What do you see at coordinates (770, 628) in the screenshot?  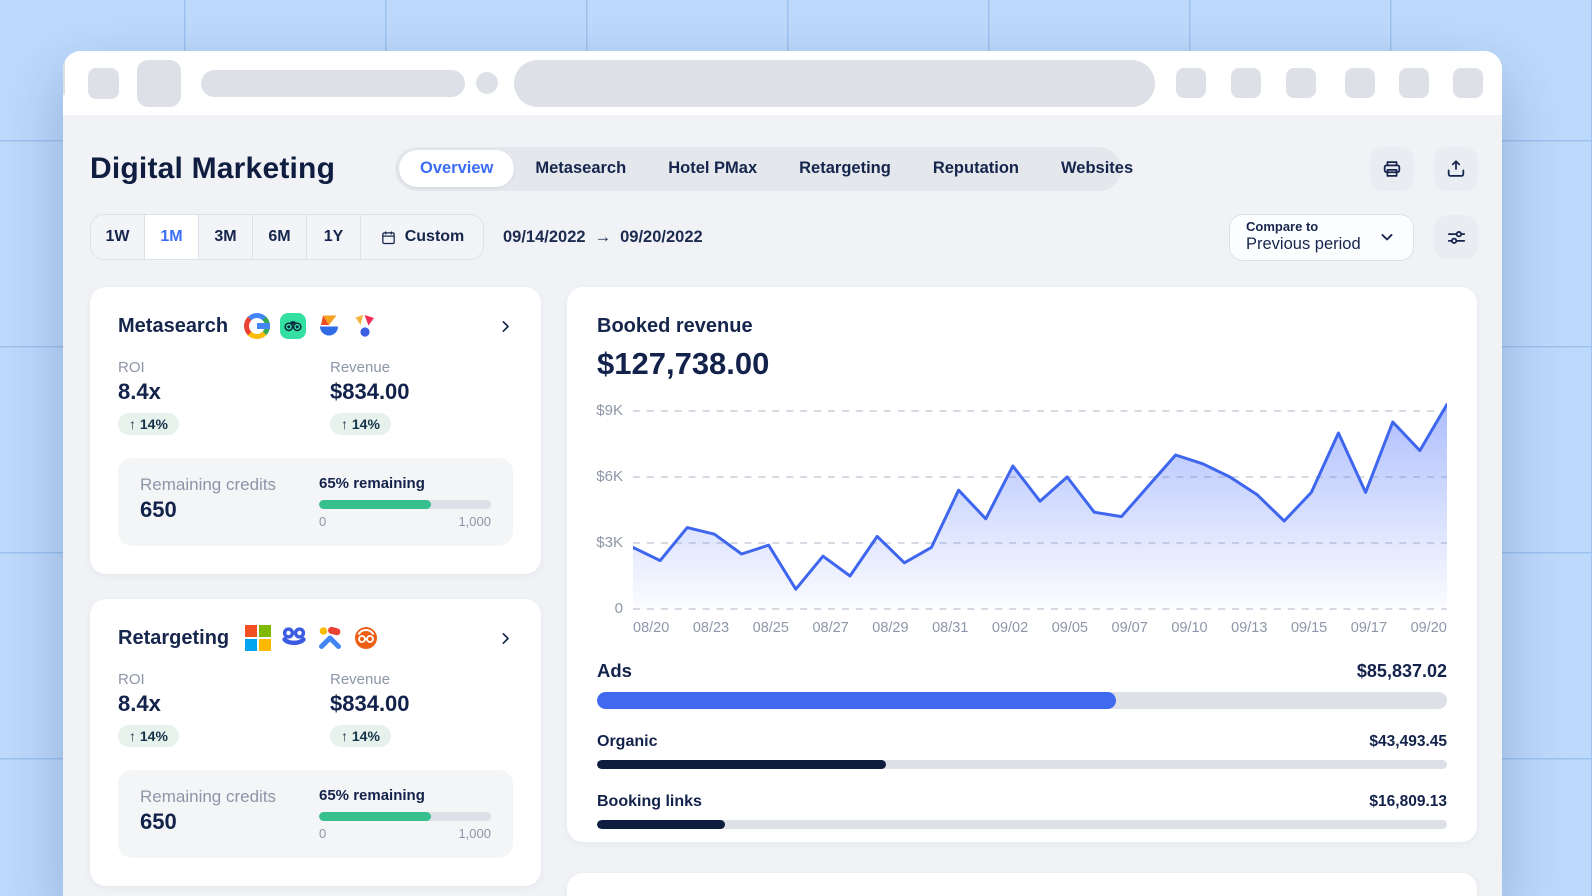 I see `x-tick-label: 08/25` at bounding box center [770, 628].